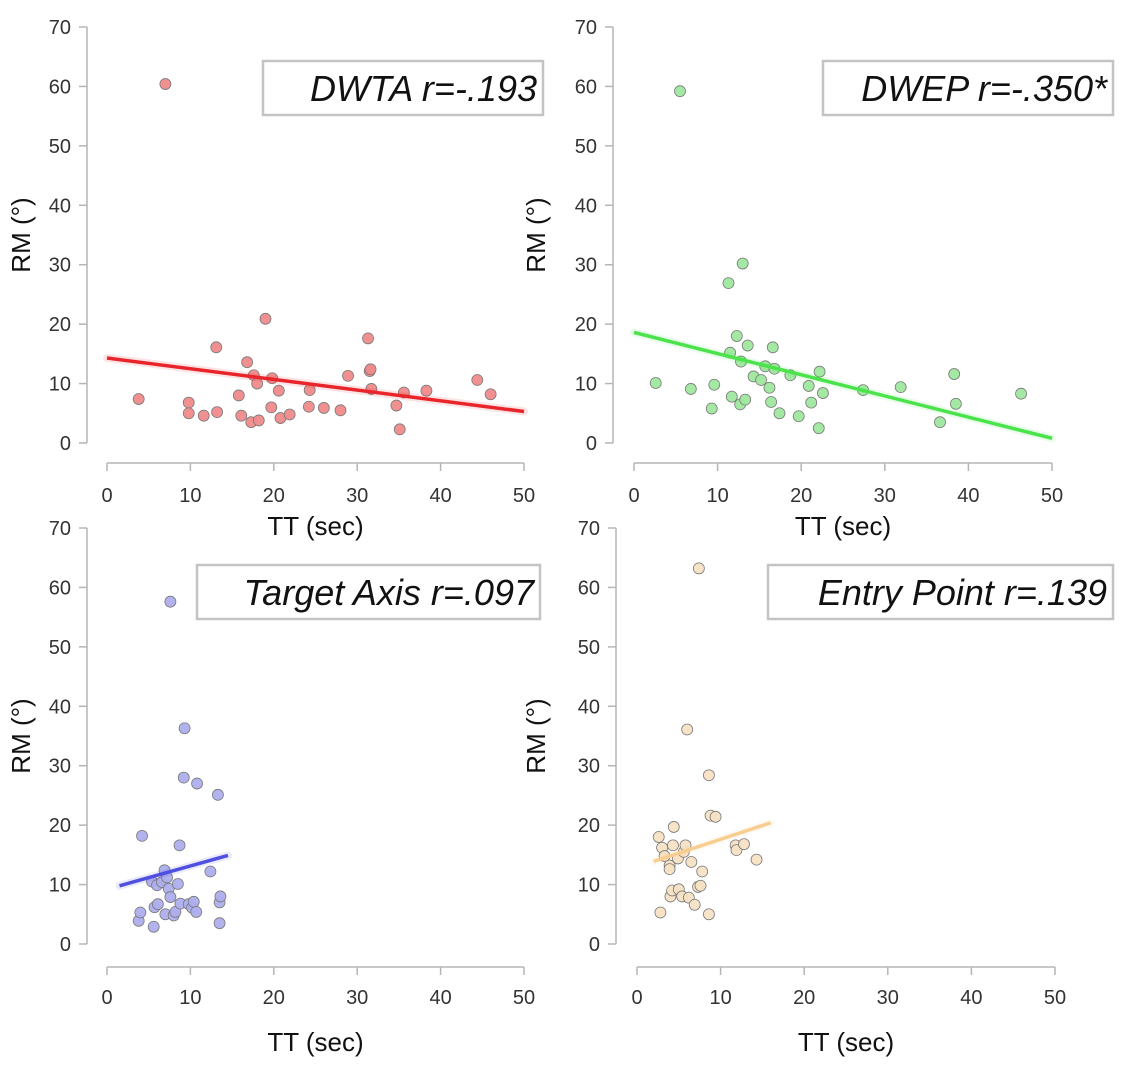 The height and width of the screenshot is (1067, 1122). Describe the element at coordinates (390, 592) in the screenshot. I see `annotation-label: Target Axis r=.097` at that location.